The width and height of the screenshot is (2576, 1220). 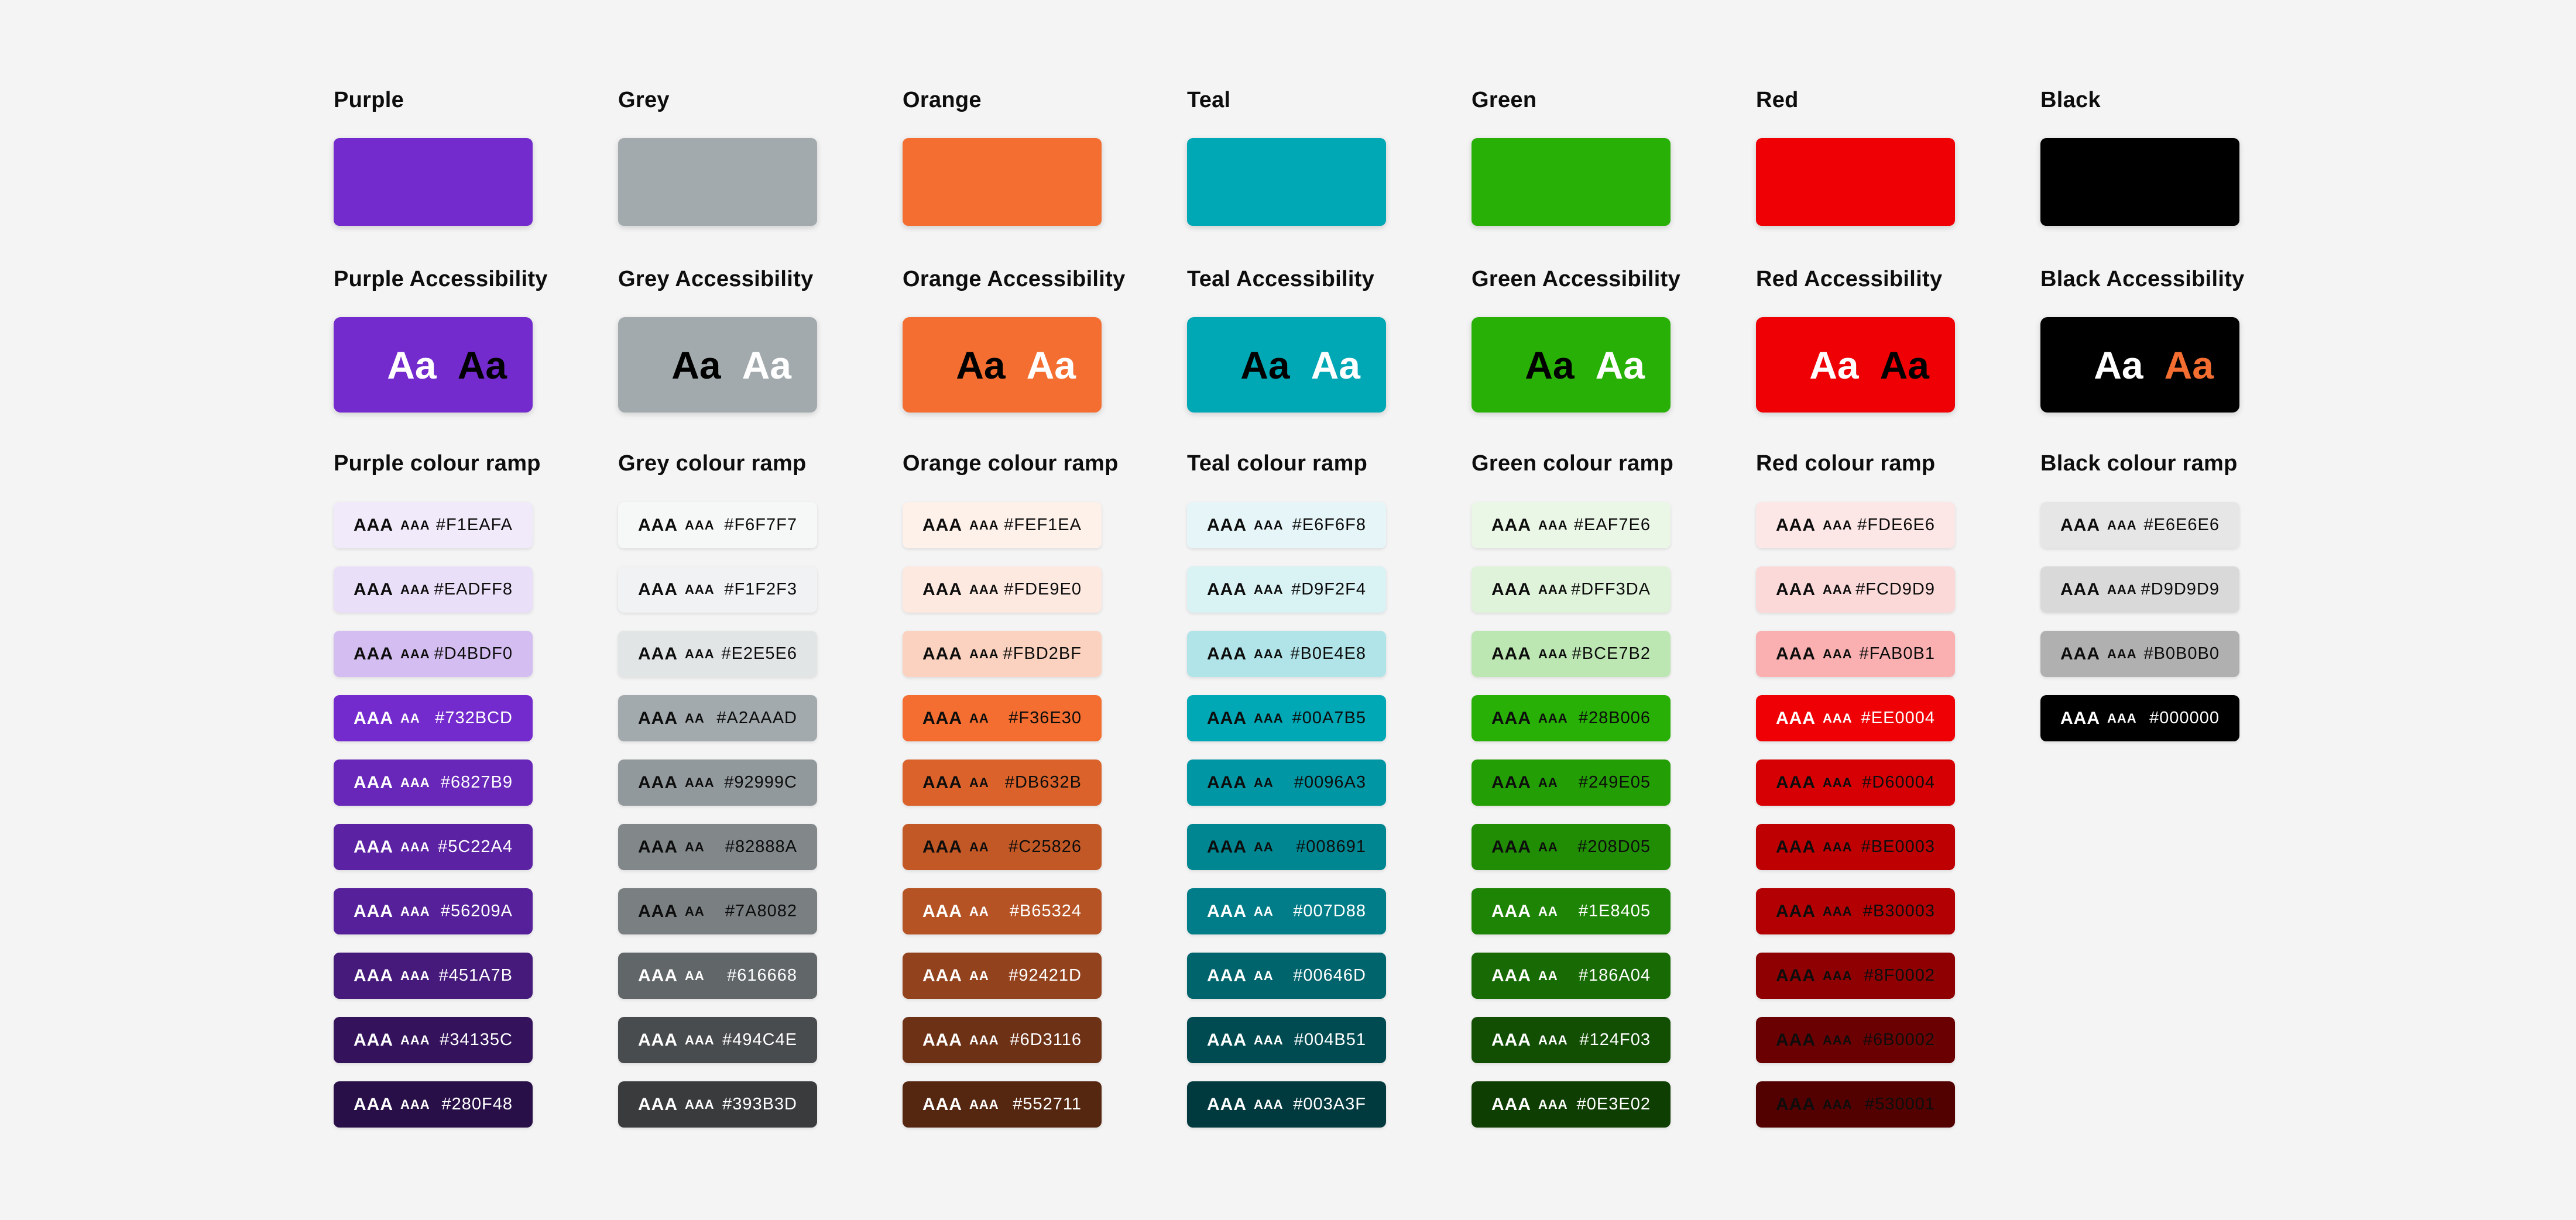 I want to click on hex-value: #56209A, so click(x=477, y=911).